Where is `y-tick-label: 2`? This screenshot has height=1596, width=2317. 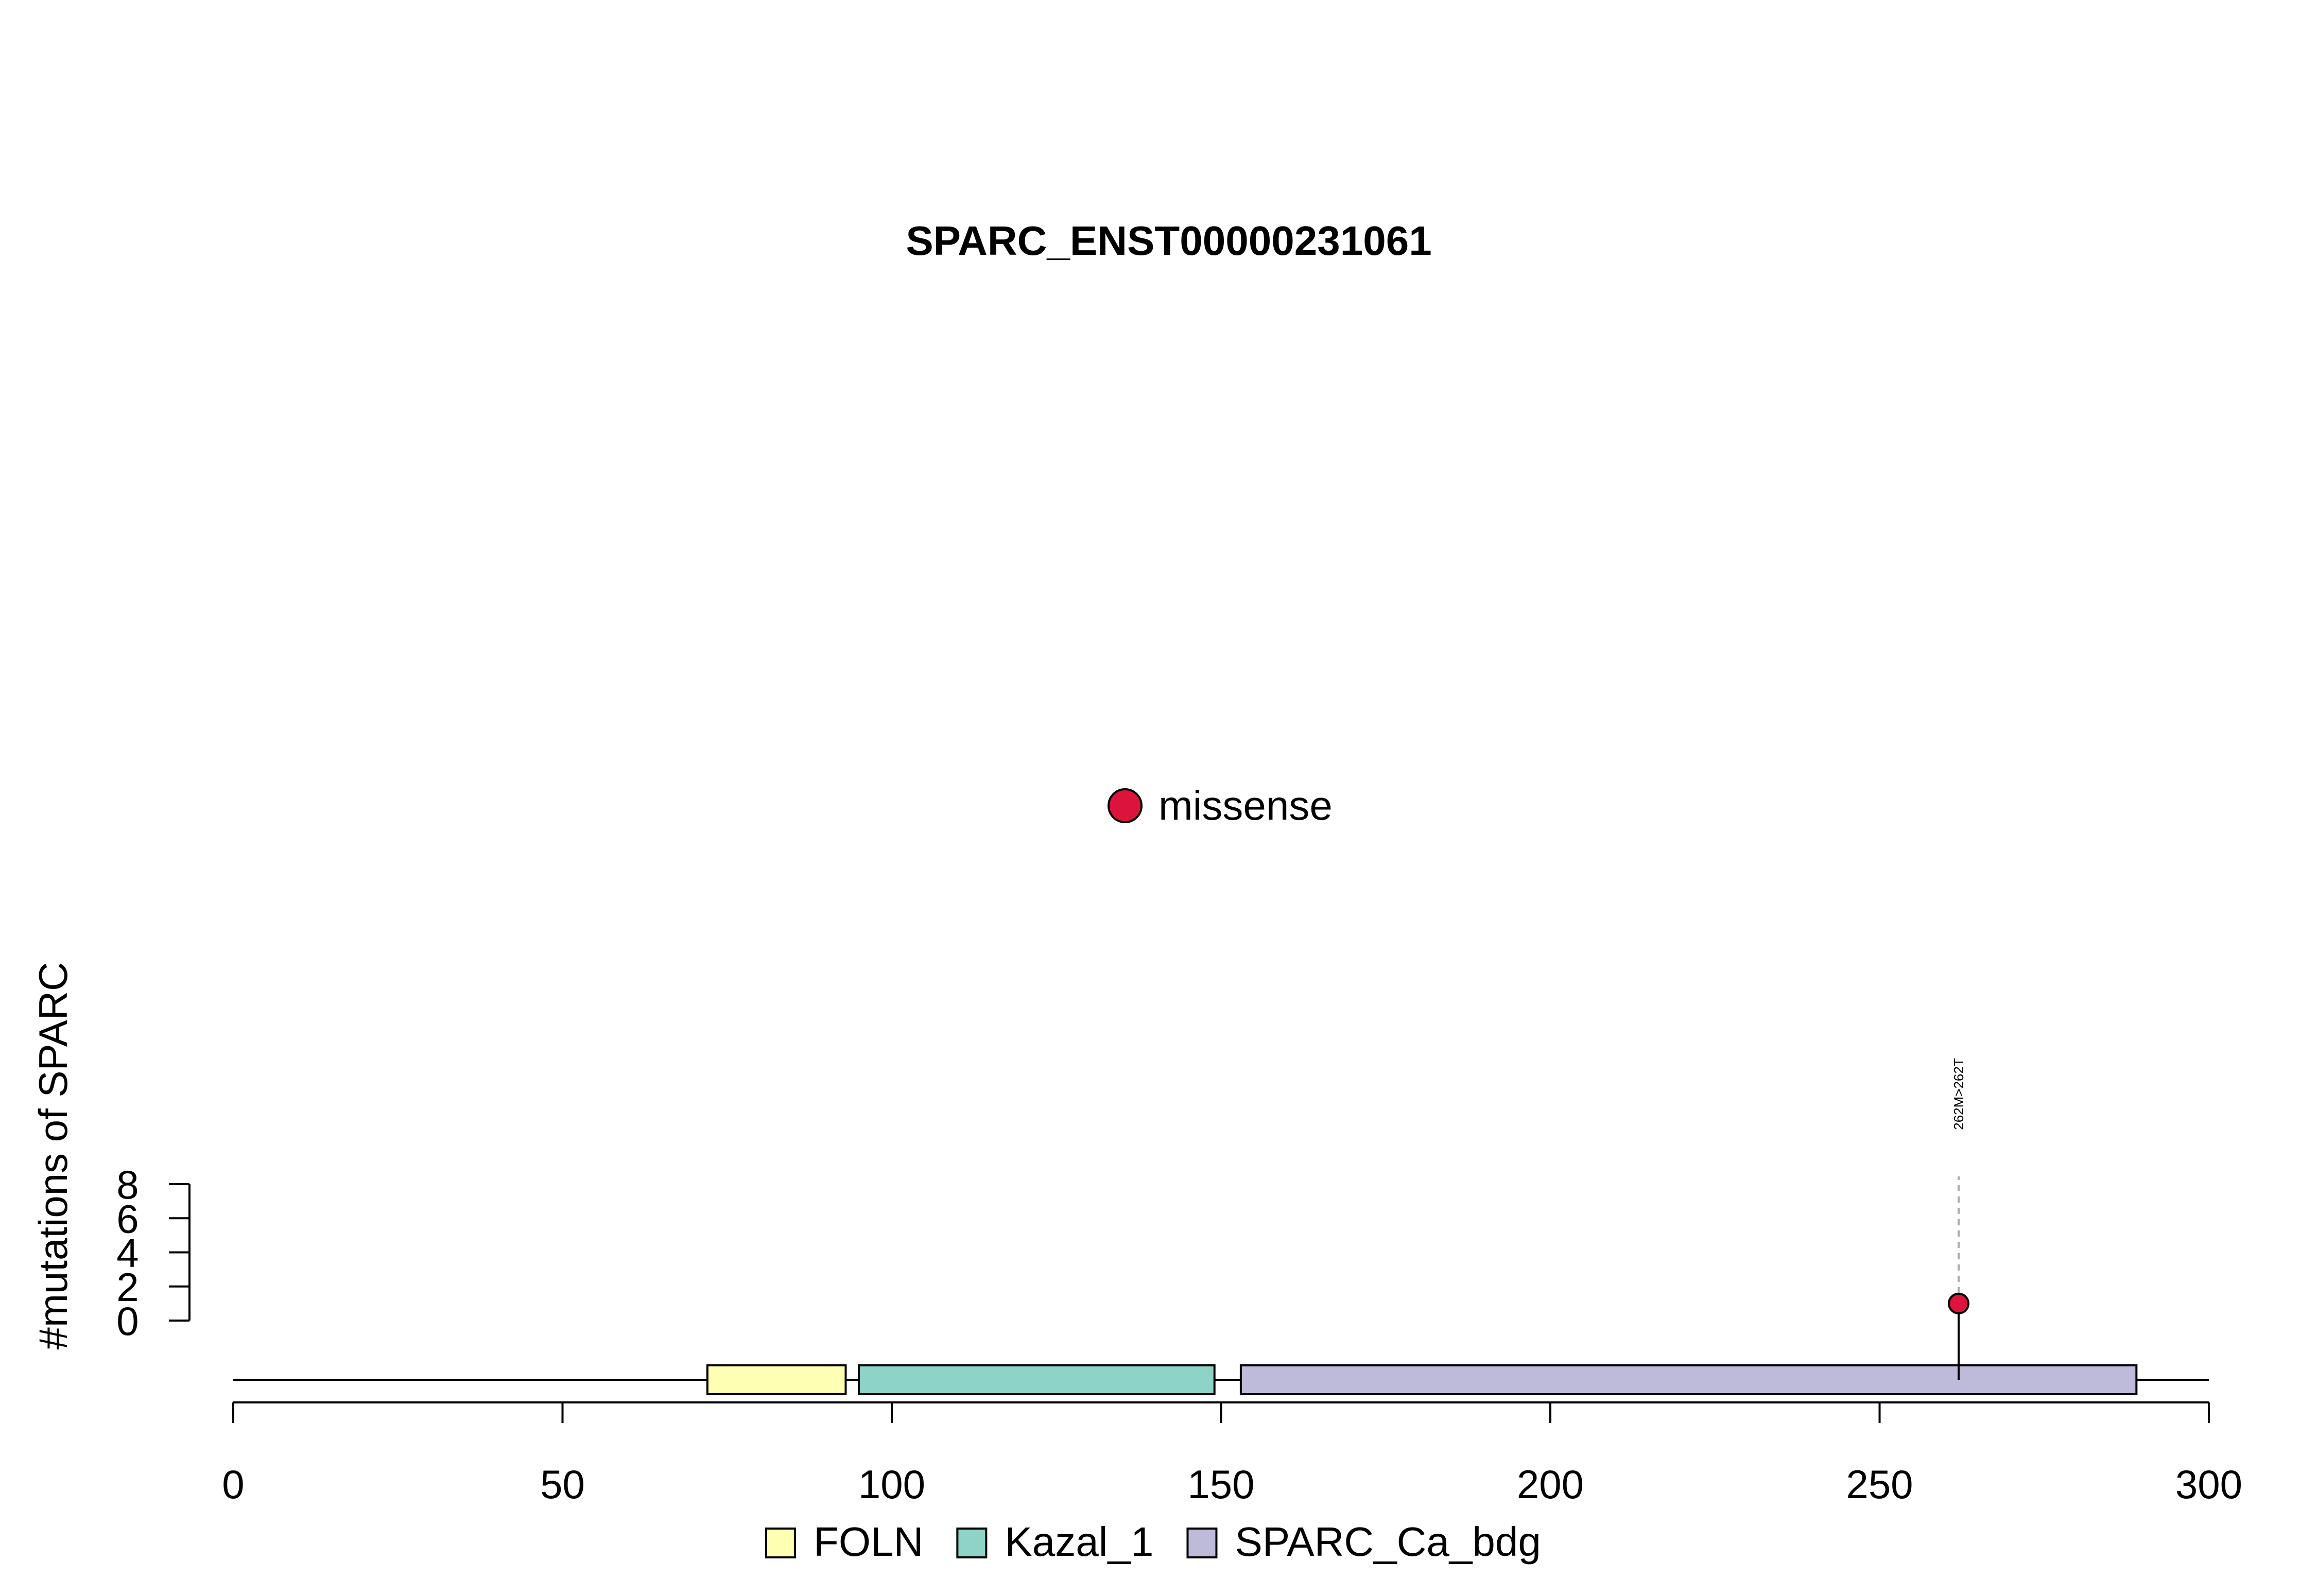
y-tick-label: 2 is located at coordinates (127, 1287).